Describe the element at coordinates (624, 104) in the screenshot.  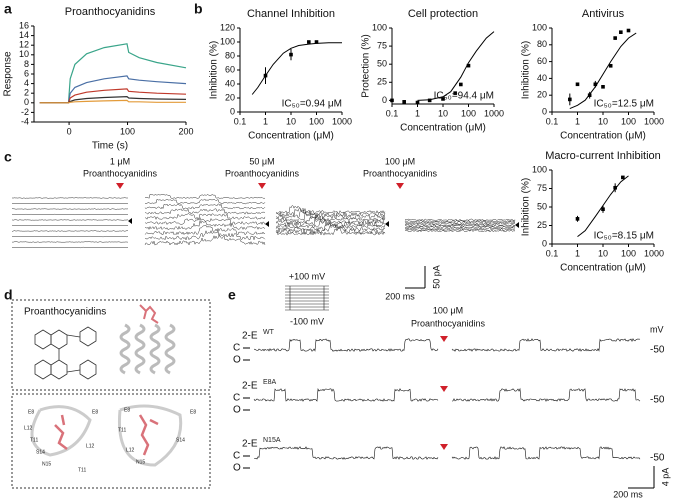
I see `annotation: IC₅₀=12.5 μM` at that location.